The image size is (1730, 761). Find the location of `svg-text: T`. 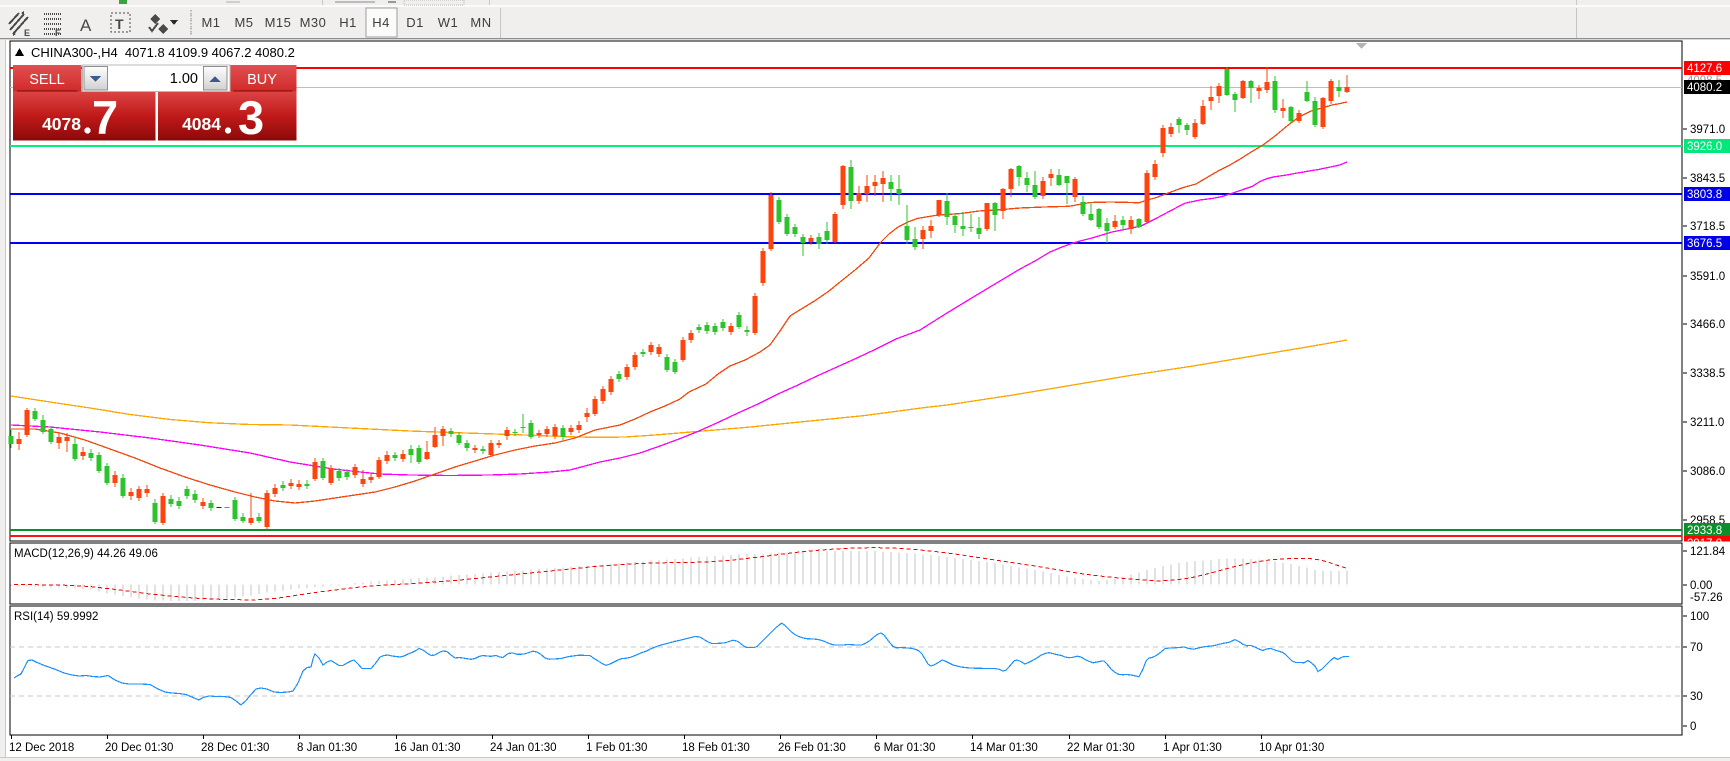

svg-text: T is located at coordinates (119, 24).